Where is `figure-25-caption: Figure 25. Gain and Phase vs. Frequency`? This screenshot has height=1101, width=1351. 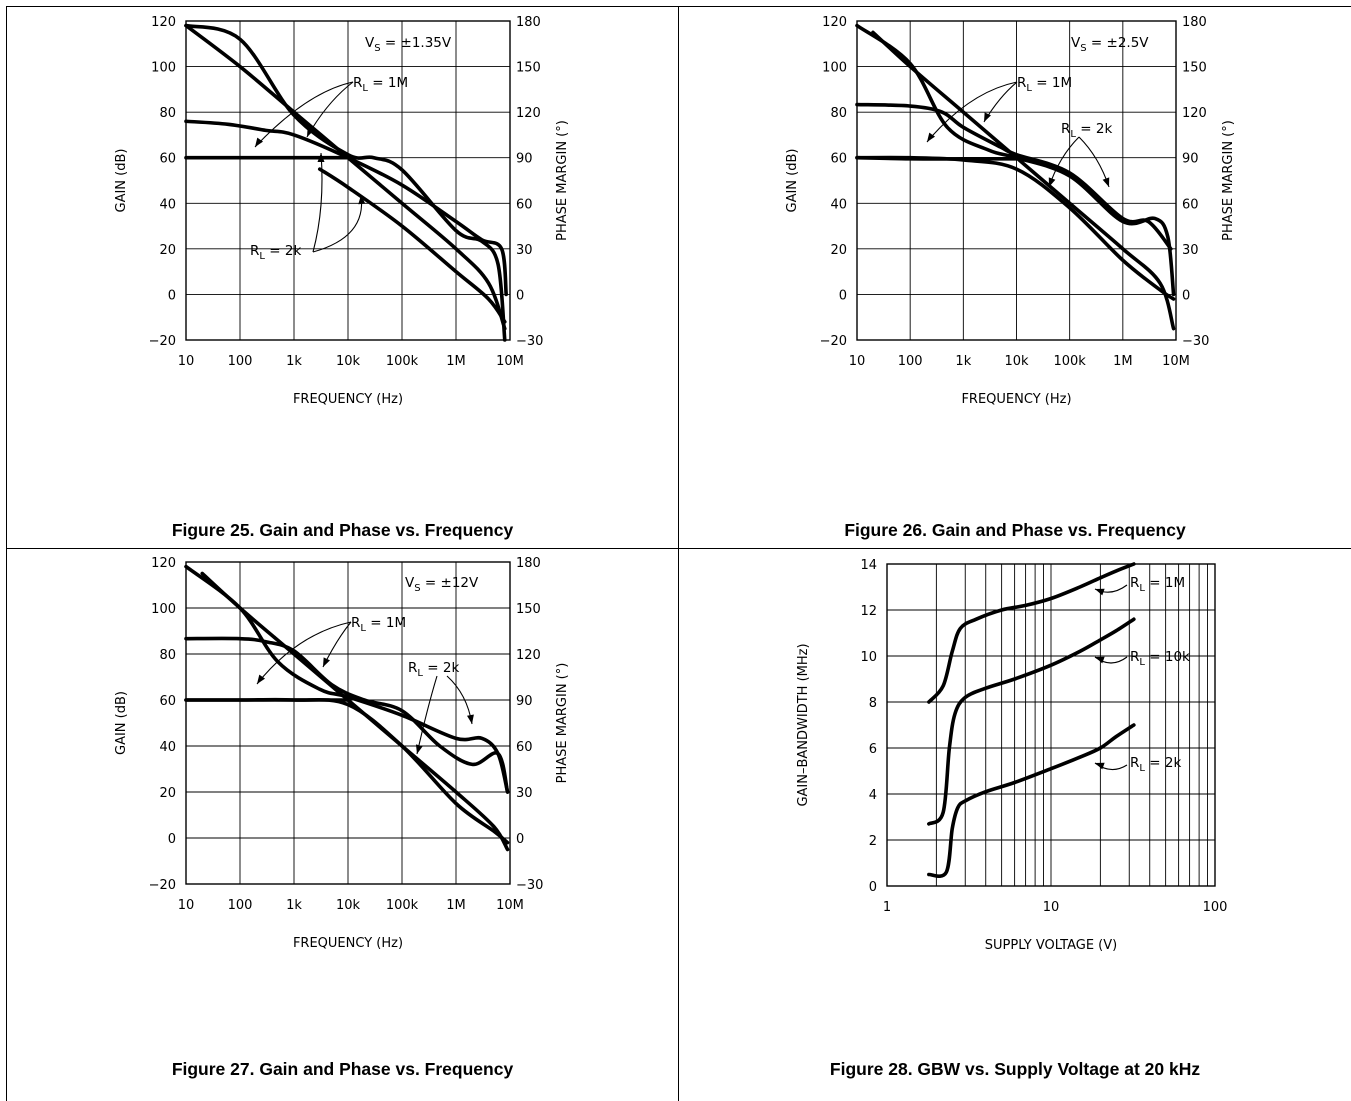 figure-25-caption: Figure 25. Gain and Phase vs. Frequency is located at coordinates (342, 530).